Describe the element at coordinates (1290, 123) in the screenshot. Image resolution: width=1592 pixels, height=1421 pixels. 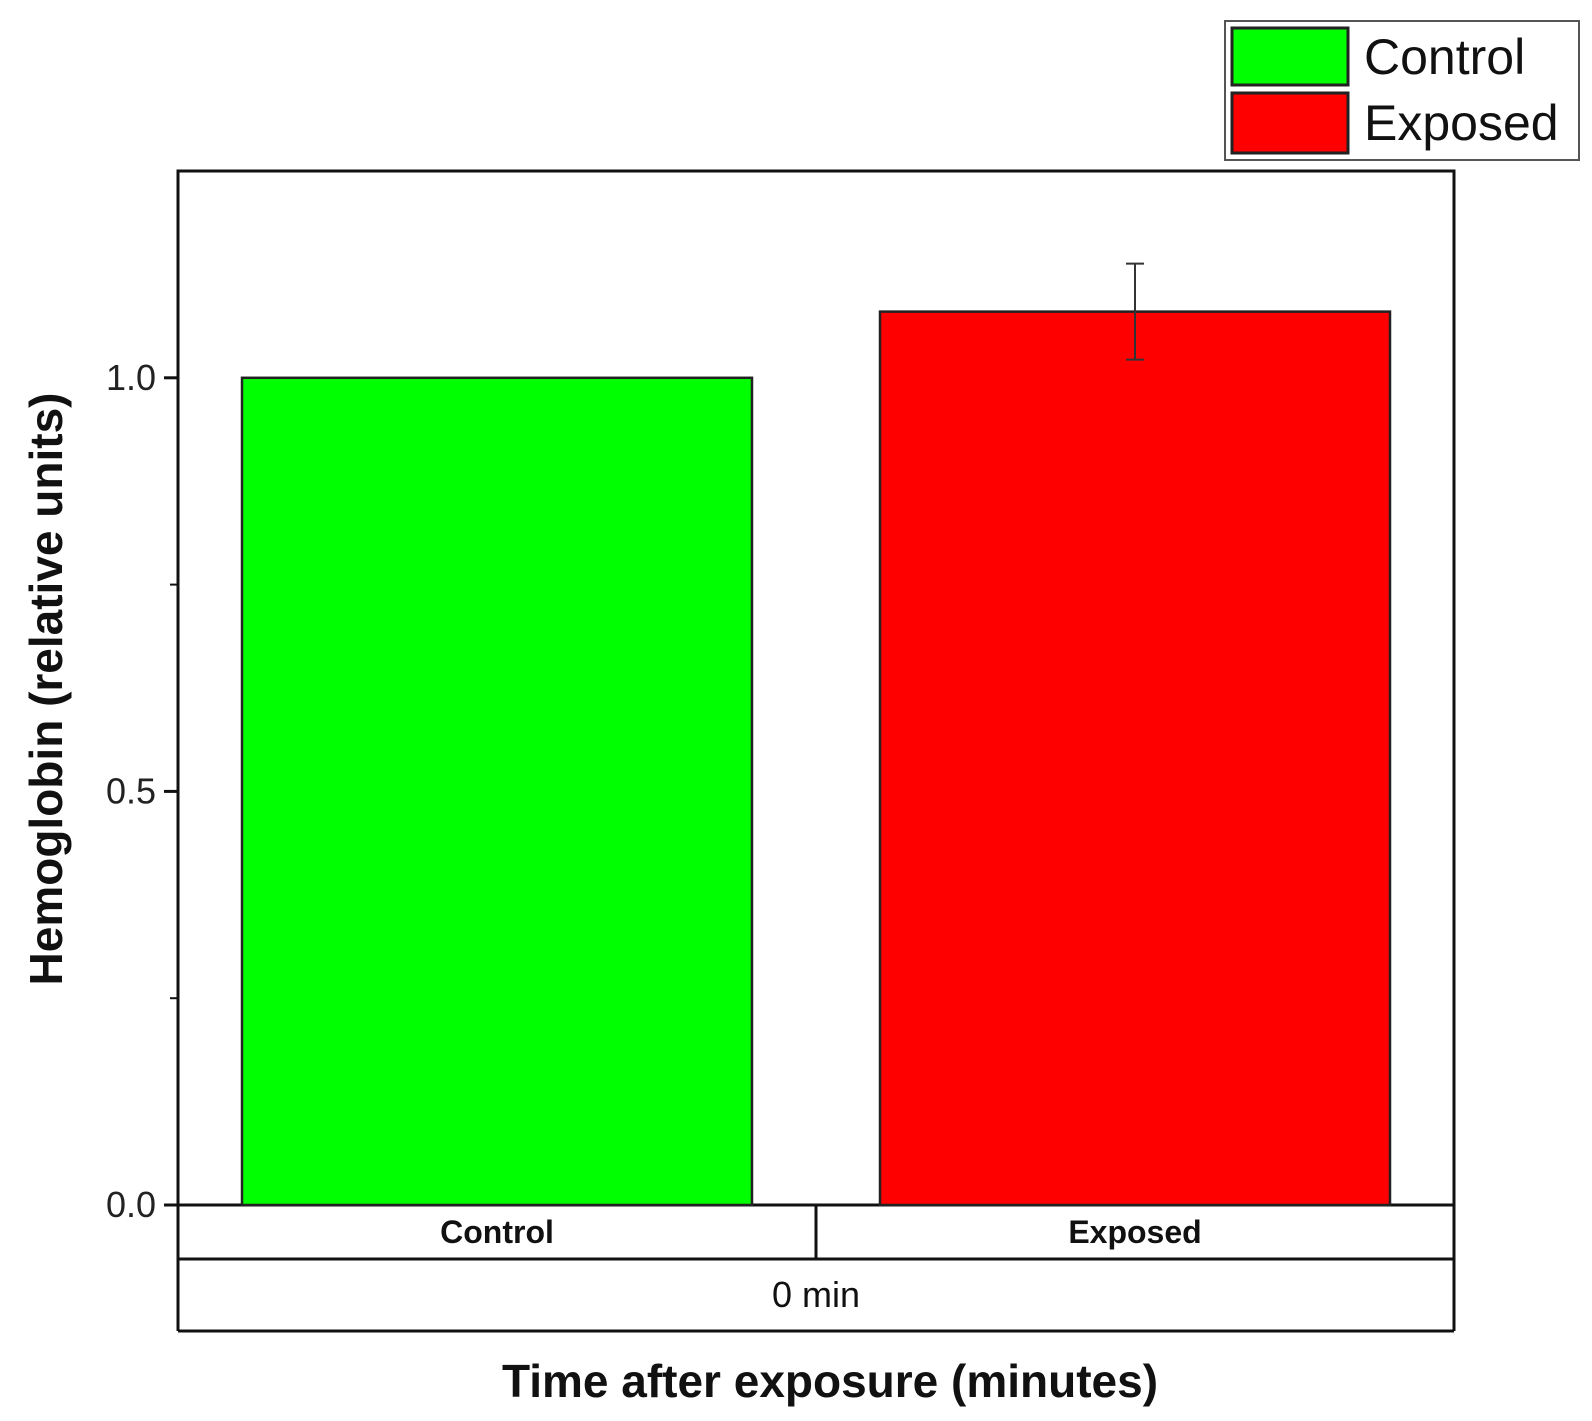
I see `legend-swatch-exposed` at that location.